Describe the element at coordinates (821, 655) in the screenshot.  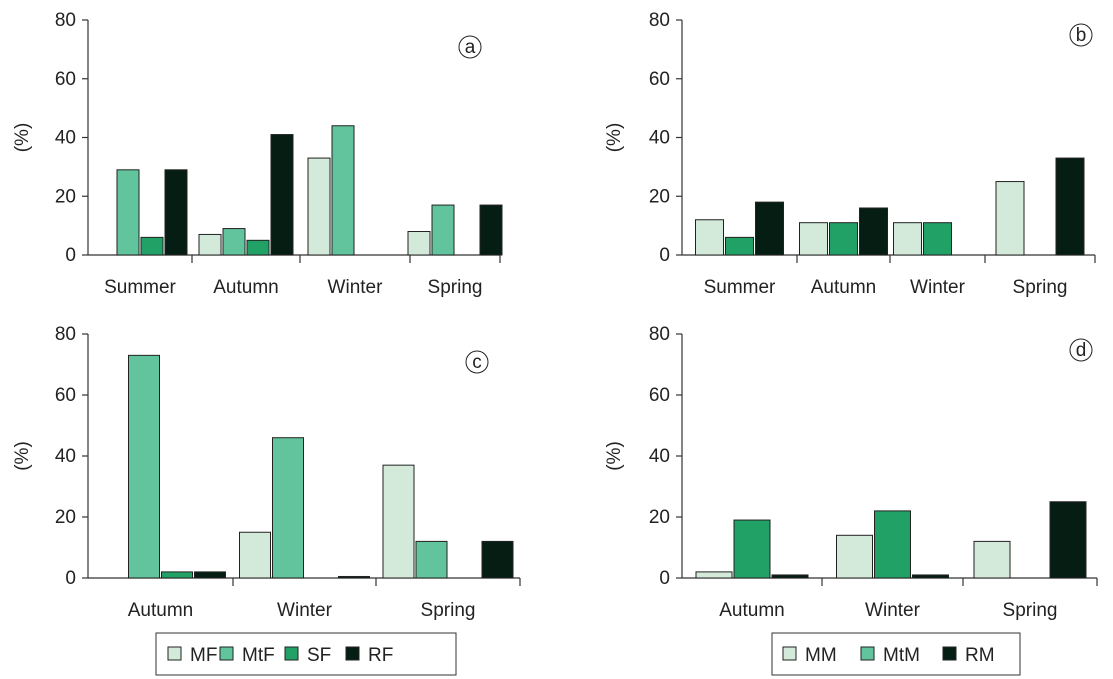
I see `legend-label: MM` at that location.